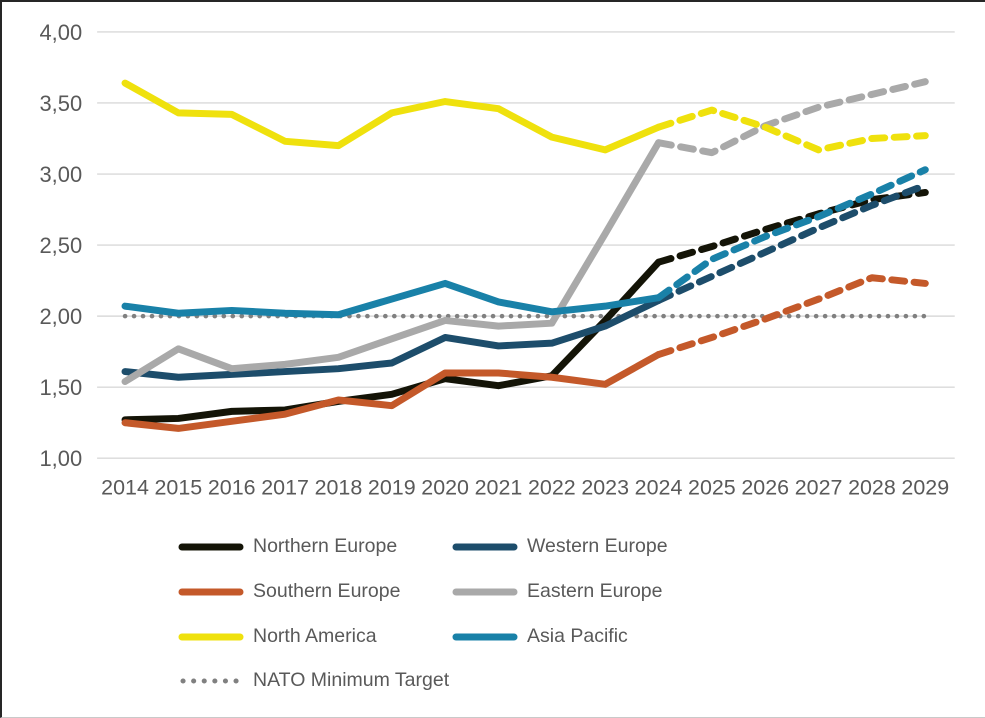 This screenshot has width=985, height=718. Describe the element at coordinates (285, 488) in the screenshot. I see `x-axis-tick-label: 2017` at that location.